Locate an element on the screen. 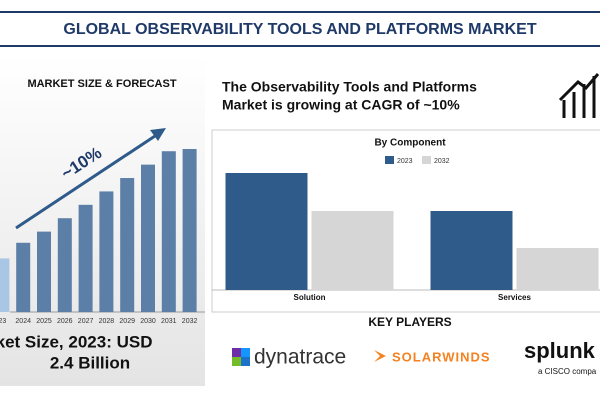  x-tick-label: 2031 is located at coordinates (169, 321).